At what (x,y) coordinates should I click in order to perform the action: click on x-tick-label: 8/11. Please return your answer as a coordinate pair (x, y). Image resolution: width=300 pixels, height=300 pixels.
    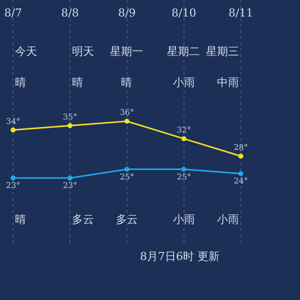
    Looking at the image, I should click on (241, 13).